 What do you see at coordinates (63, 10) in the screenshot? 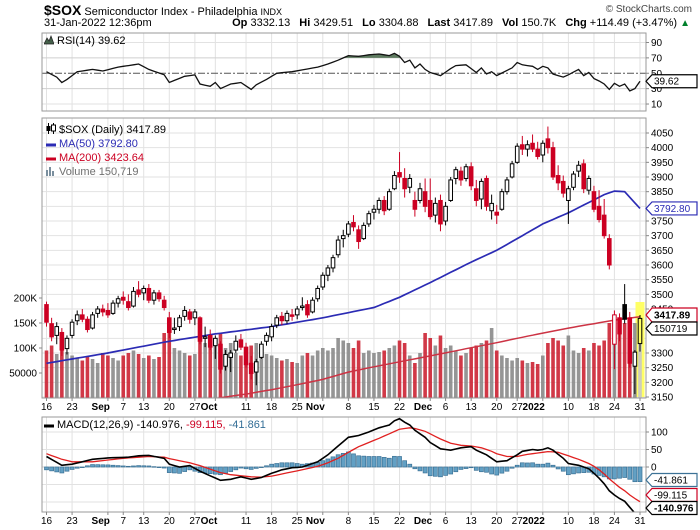
I see `symbol: $SOX` at bounding box center [63, 10].